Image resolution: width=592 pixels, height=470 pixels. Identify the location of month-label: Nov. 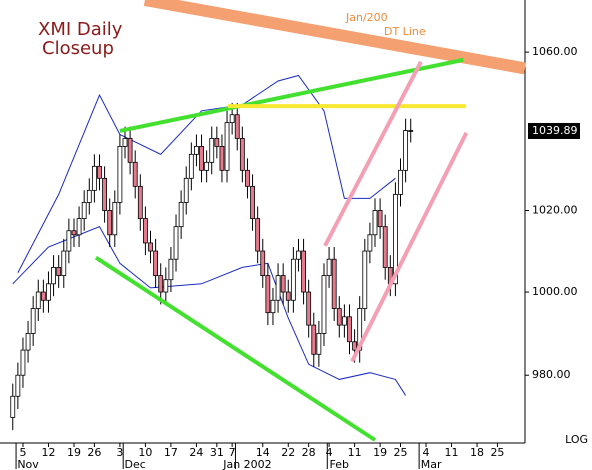
(28, 464).